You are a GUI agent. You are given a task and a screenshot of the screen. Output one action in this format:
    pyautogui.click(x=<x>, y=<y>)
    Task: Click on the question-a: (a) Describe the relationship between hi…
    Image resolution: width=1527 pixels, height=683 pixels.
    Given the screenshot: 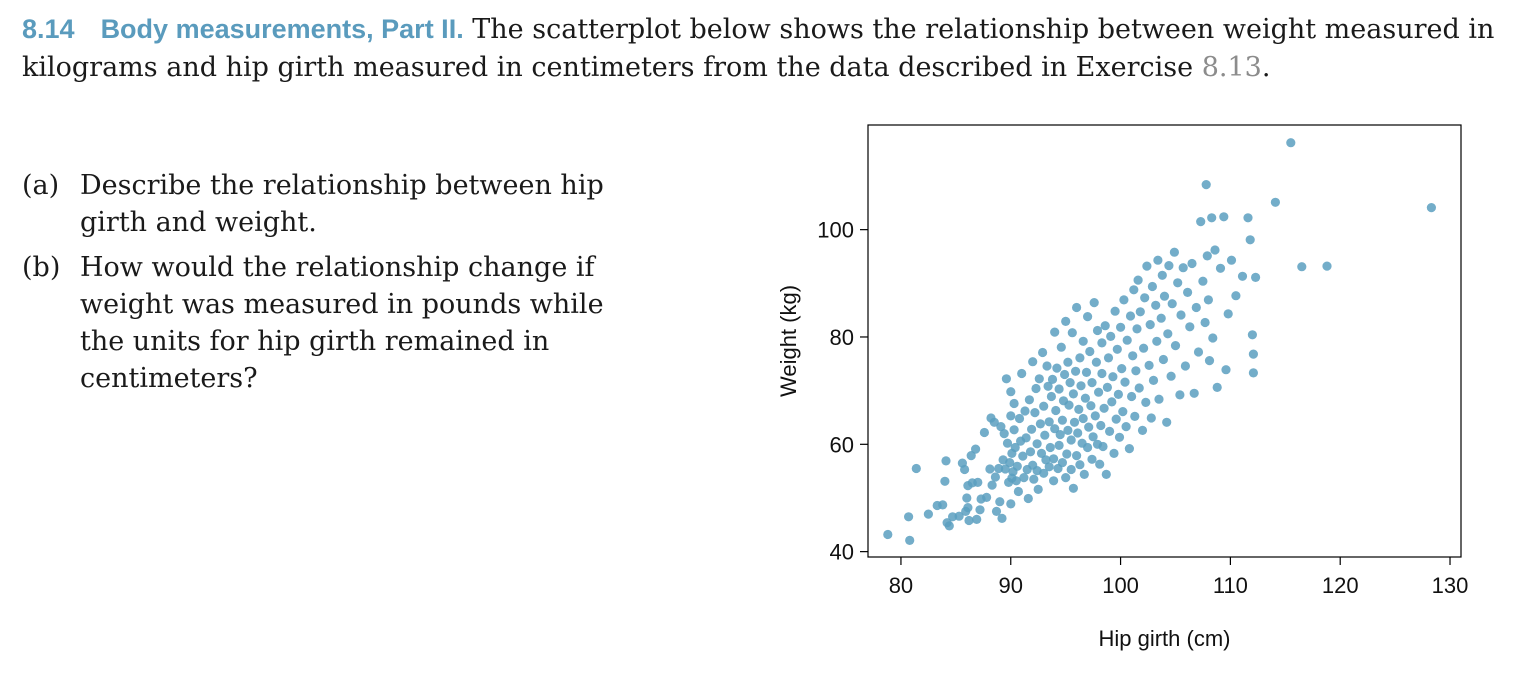 What is the action you would take?
    pyautogui.click(x=317, y=204)
    